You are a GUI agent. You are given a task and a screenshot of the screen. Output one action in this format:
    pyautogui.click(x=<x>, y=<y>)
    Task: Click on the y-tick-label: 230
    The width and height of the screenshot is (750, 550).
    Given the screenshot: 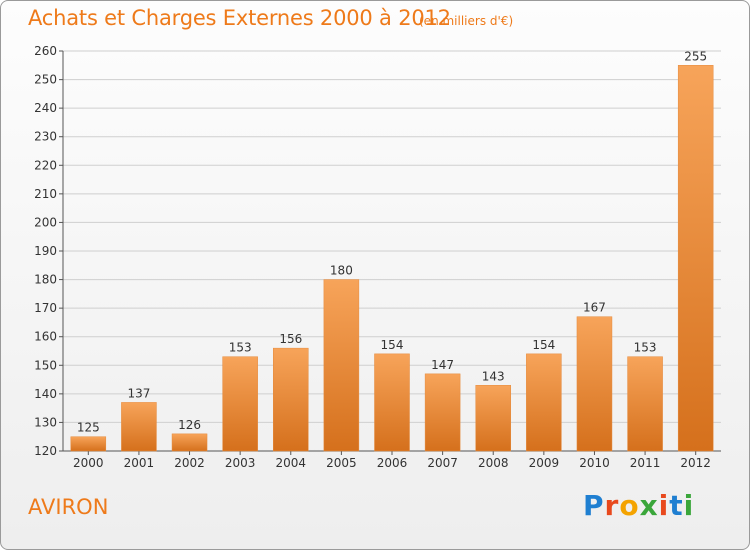 What is the action you would take?
    pyautogui.click(x=45, y=137)
    